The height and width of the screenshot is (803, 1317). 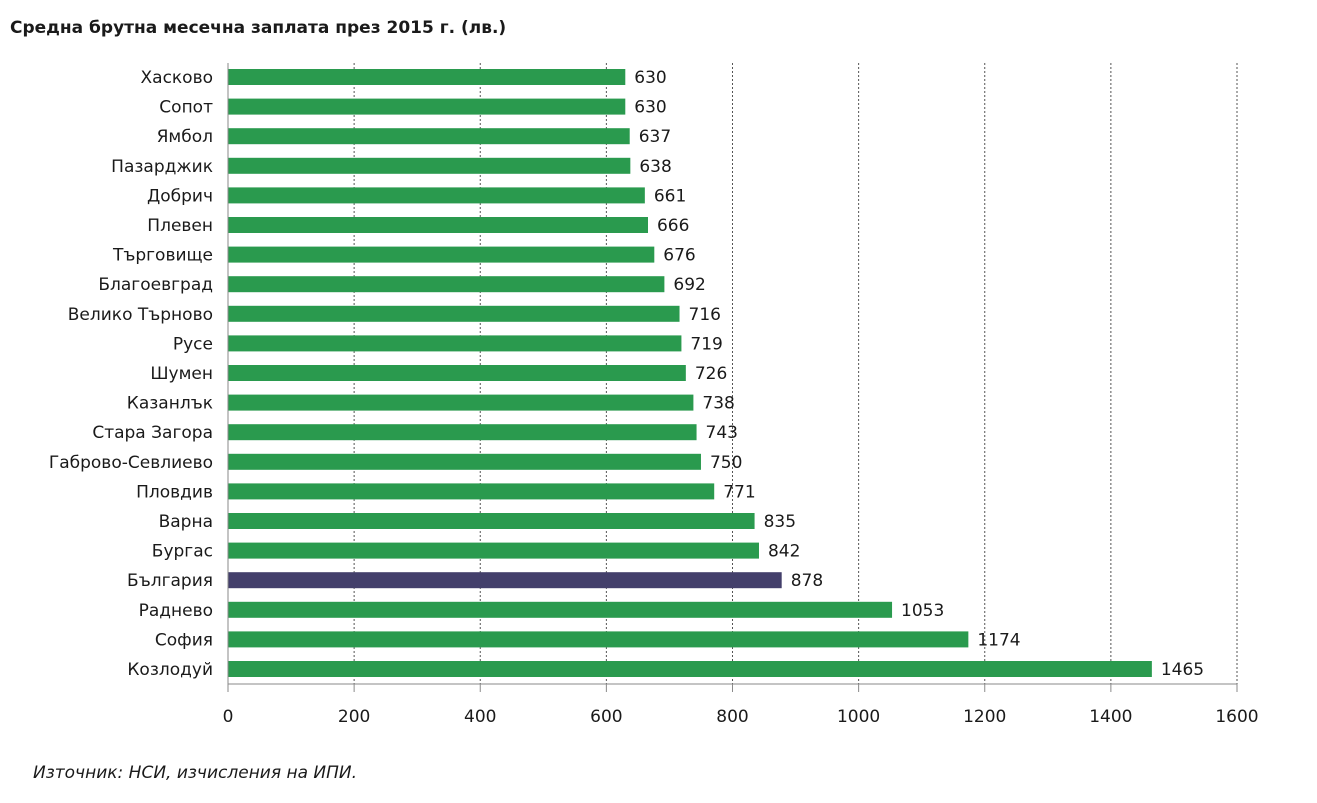 What do you see at coordinates (182, 552) in the screenshot?
I see `category-label: Бургас` at bounding box center [182, 552].